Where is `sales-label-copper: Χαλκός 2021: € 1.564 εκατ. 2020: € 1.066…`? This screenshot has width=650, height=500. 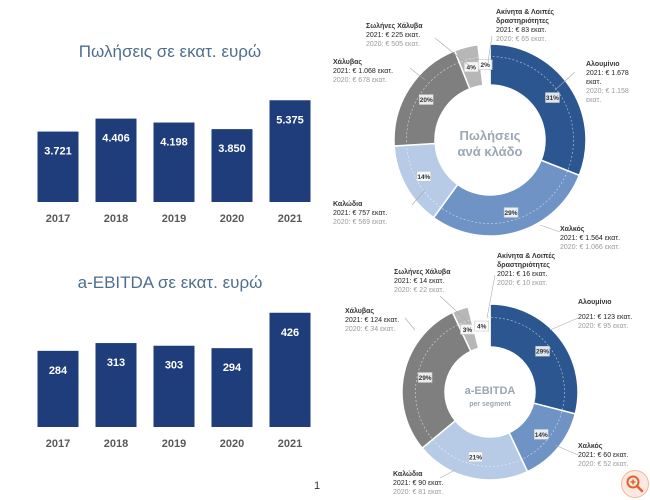 sales-label-copper: Χαλκός 2021: € 1.564 εκατ. 2020: € 1.066… is located at coordinates (600, 238).